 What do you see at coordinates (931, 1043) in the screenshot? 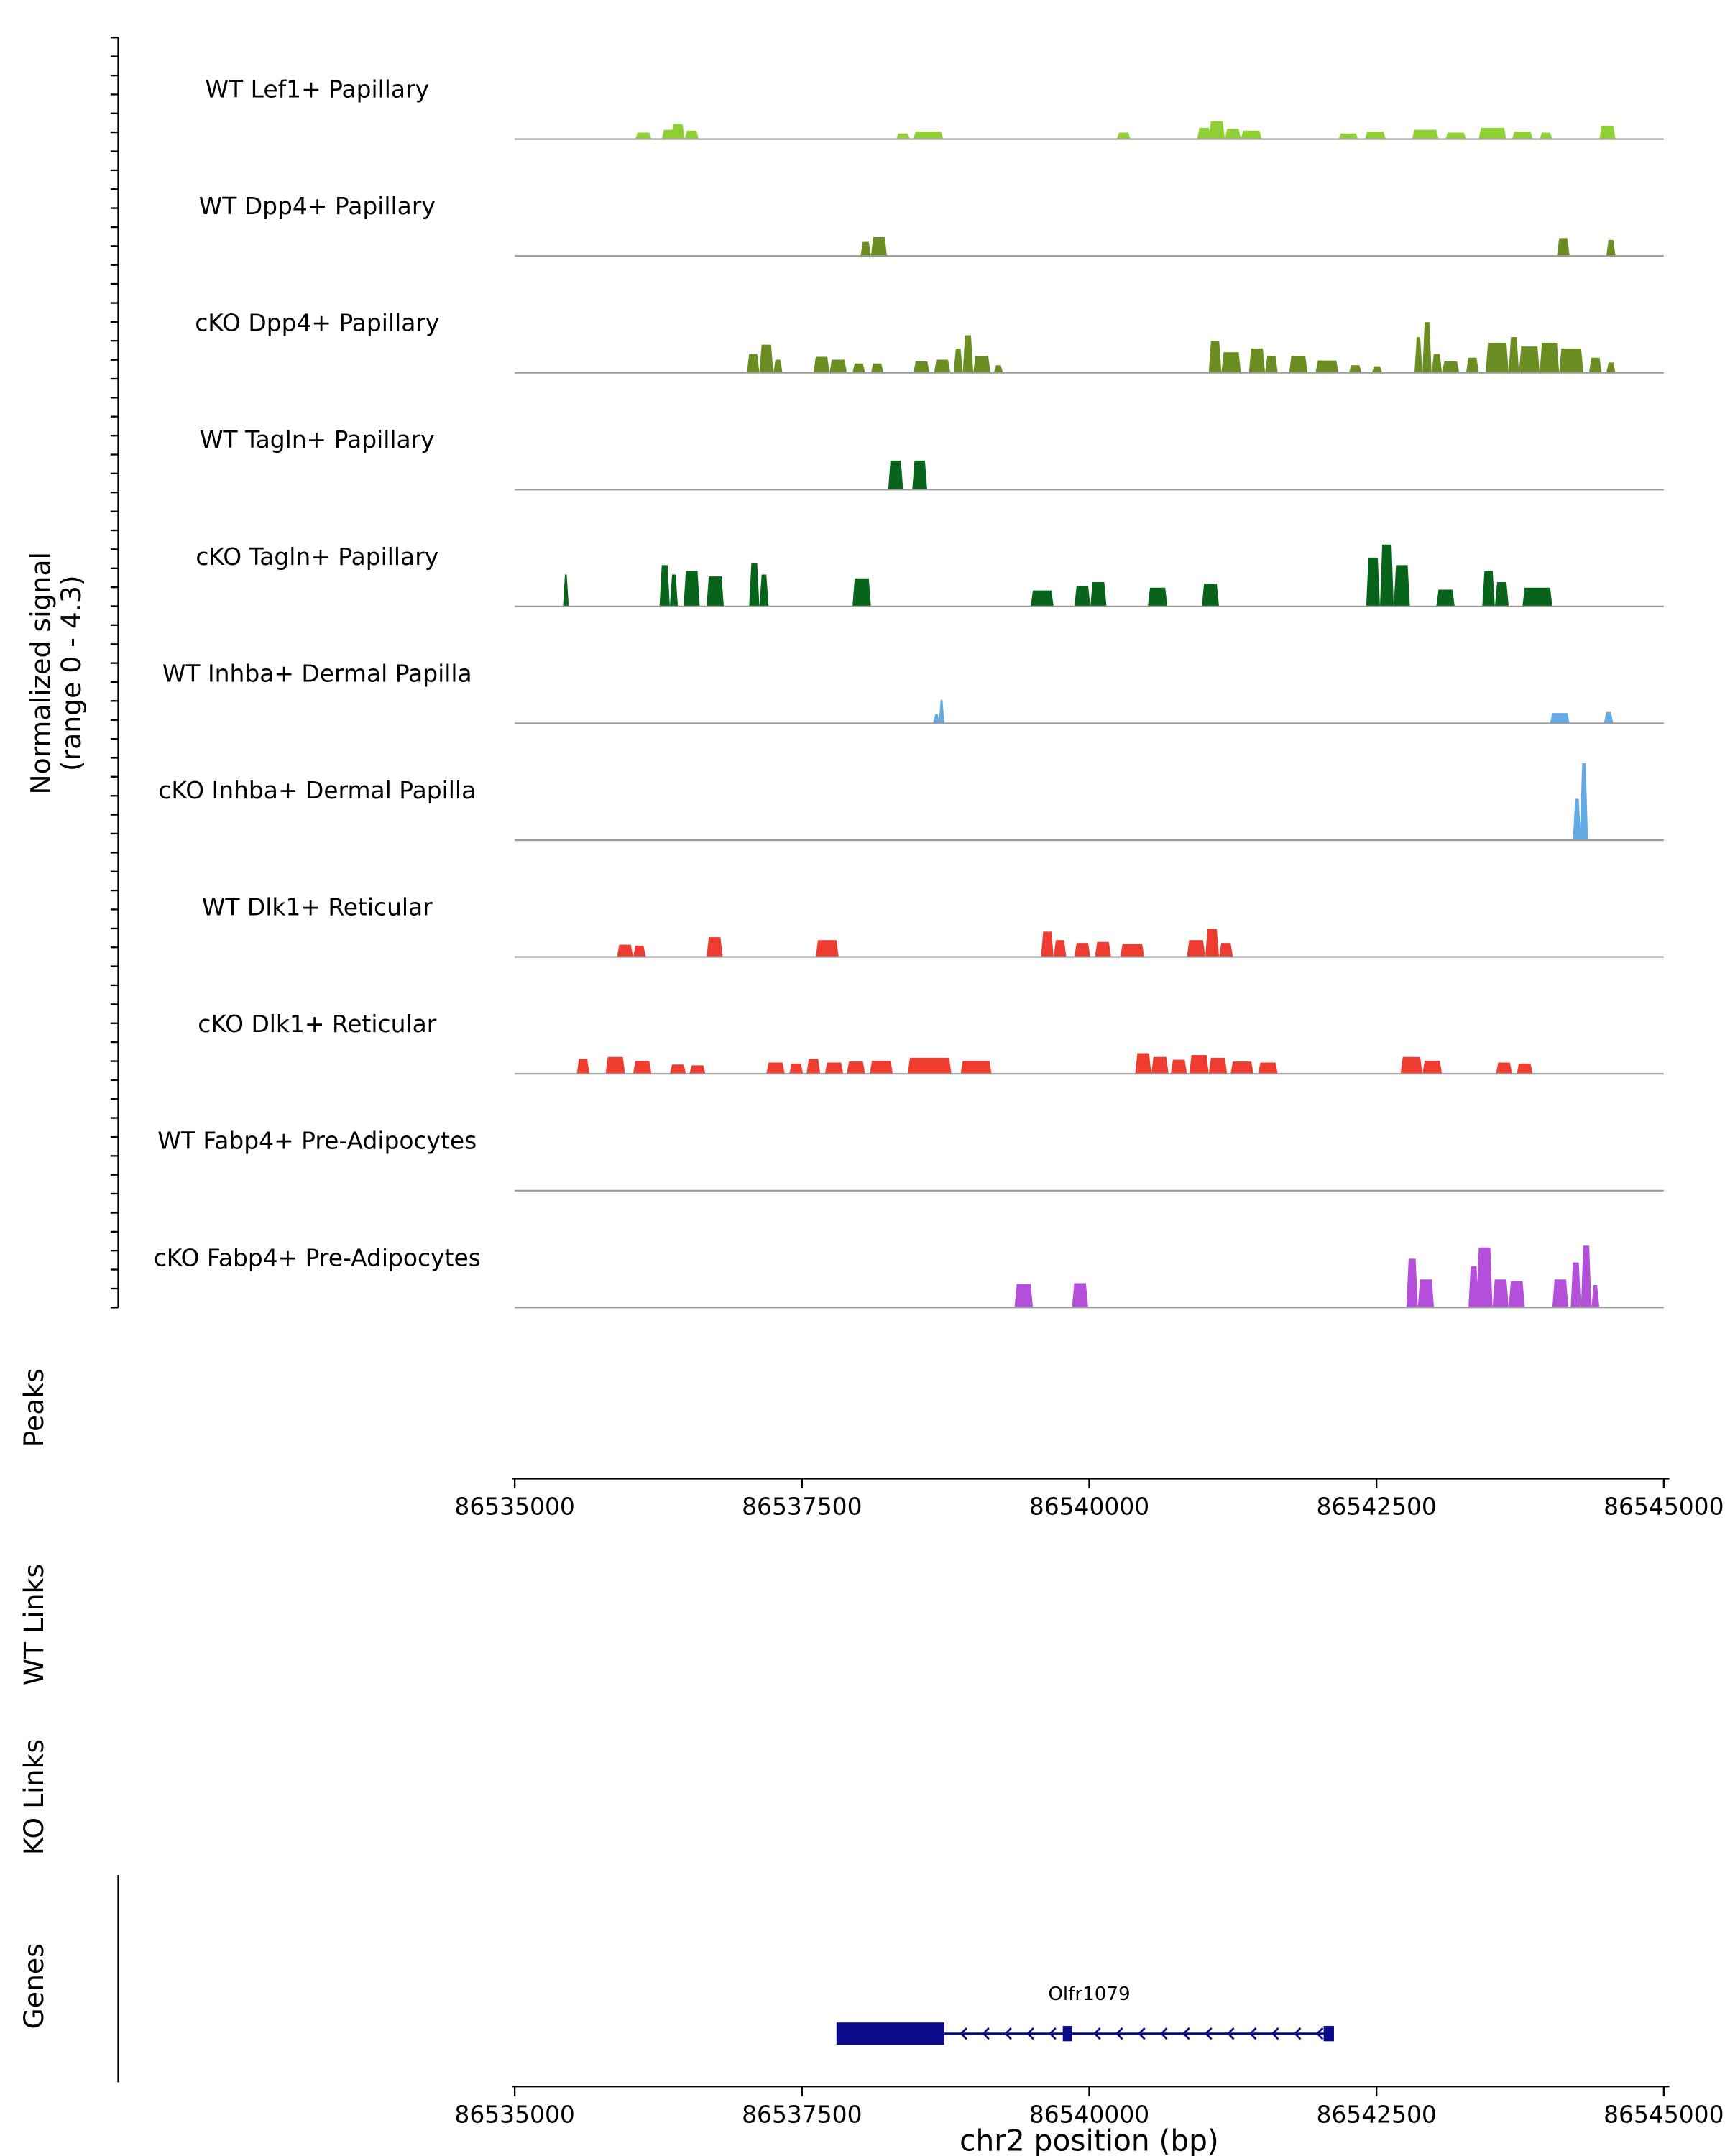
I see `signal-track: cKO Dlk1+ Reticular` at bounding box center [931, 1043].